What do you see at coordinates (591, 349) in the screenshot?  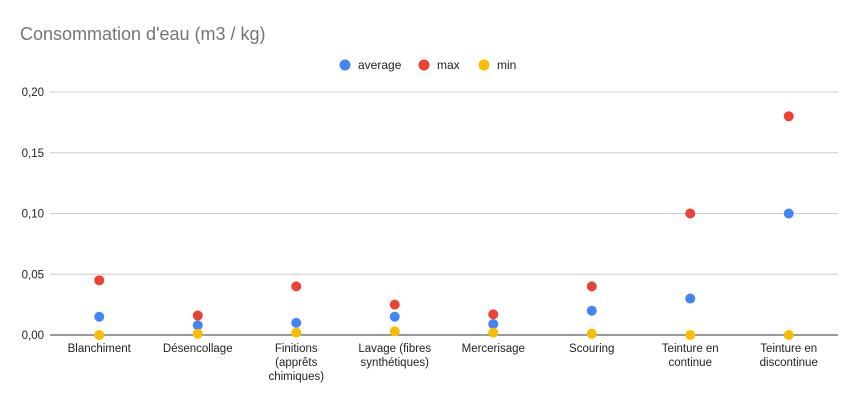 I see `x-tick-label: Scouring` at bounding box center [591, 349].